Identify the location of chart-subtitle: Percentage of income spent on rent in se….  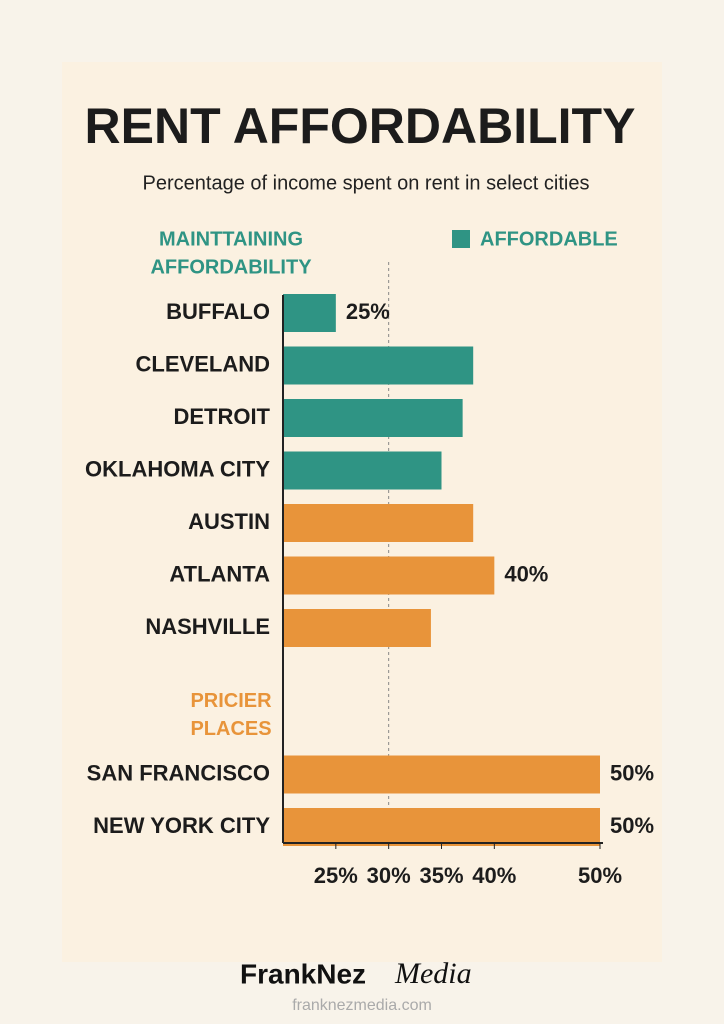
(366, 183).